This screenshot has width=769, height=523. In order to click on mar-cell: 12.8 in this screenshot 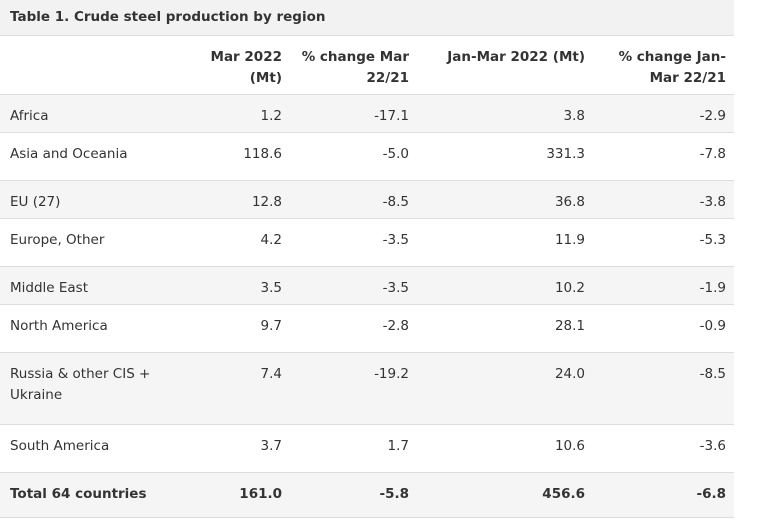, I will do `click(237, 199)`.